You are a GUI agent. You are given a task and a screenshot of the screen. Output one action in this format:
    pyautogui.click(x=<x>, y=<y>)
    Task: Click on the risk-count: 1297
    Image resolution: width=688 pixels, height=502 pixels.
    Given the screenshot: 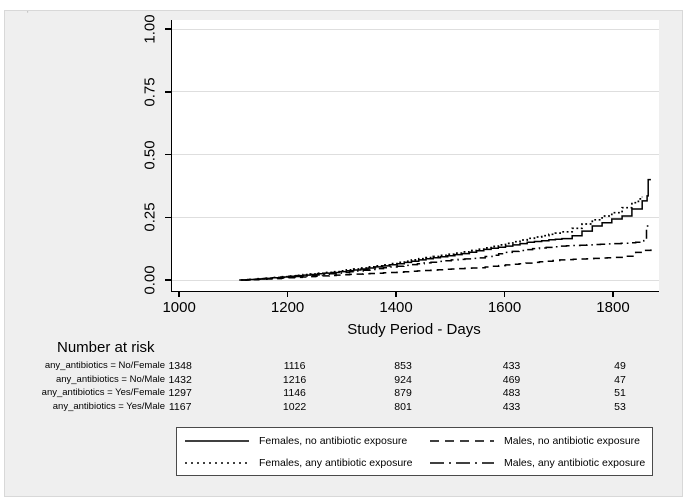 What is the action you would take?
    pyautogui.click(x=180, y=393)
    